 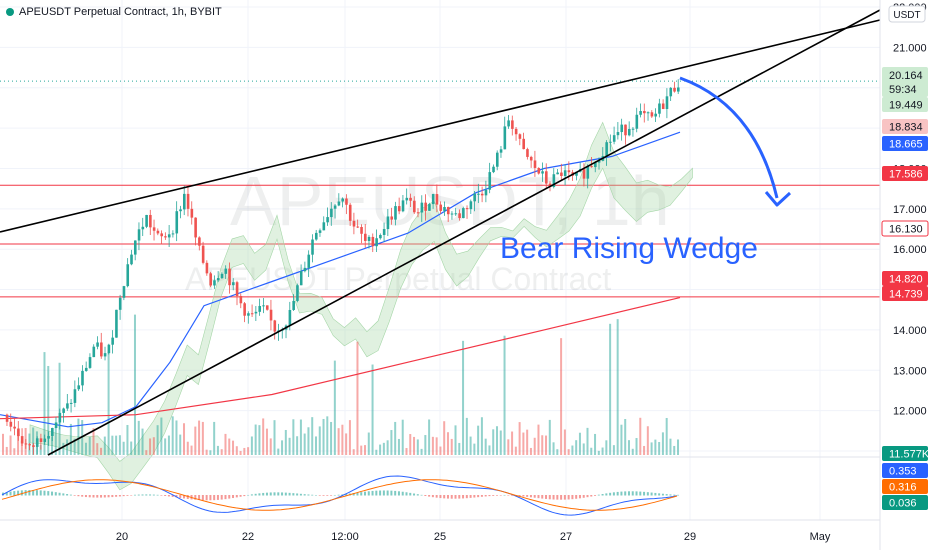 I want to click on time-tick-label: 27, so click(x=566, y=537).